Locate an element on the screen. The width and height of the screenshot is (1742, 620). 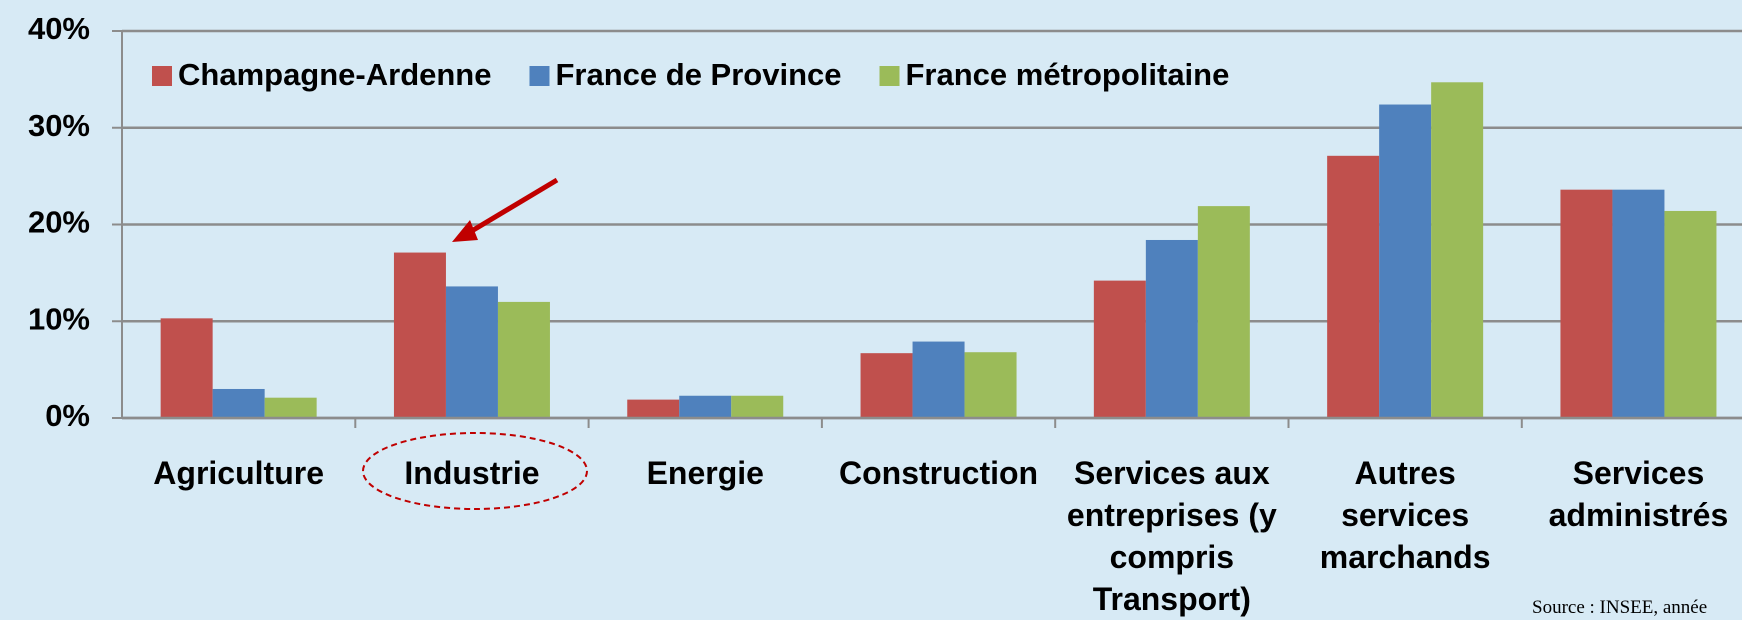
x-tick-label: Agriculture is located at coordinates (238, 473).